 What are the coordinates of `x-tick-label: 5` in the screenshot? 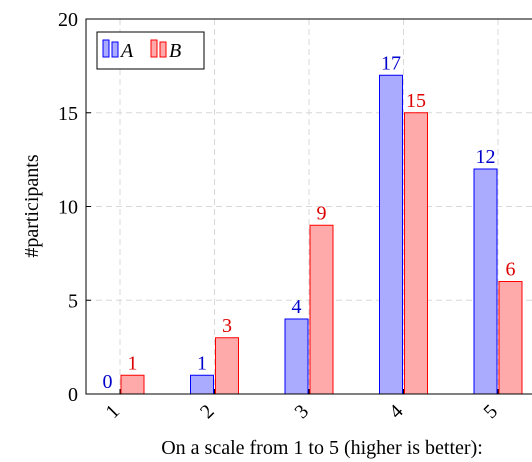 It's located at (490, 411).